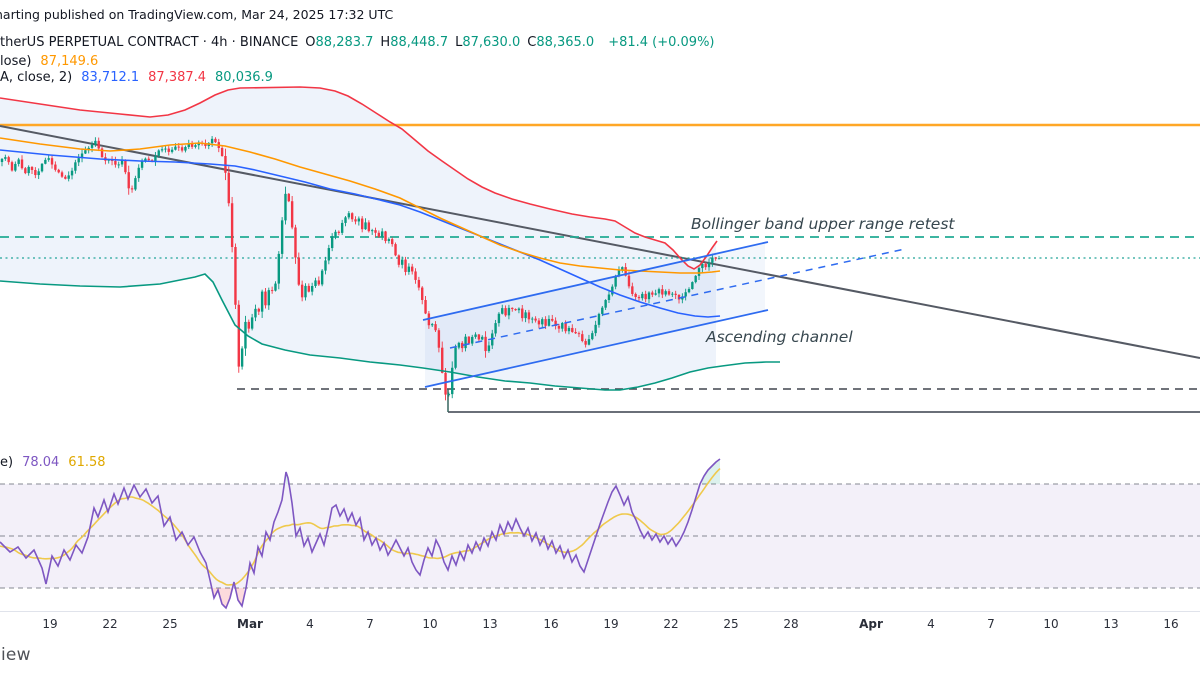 Image resolution: width=1200 pixels, height=675 pixels. Describe the element at coordinates (250, 624) in the screenshot. I see `x-axis-label: Mar` at that location.